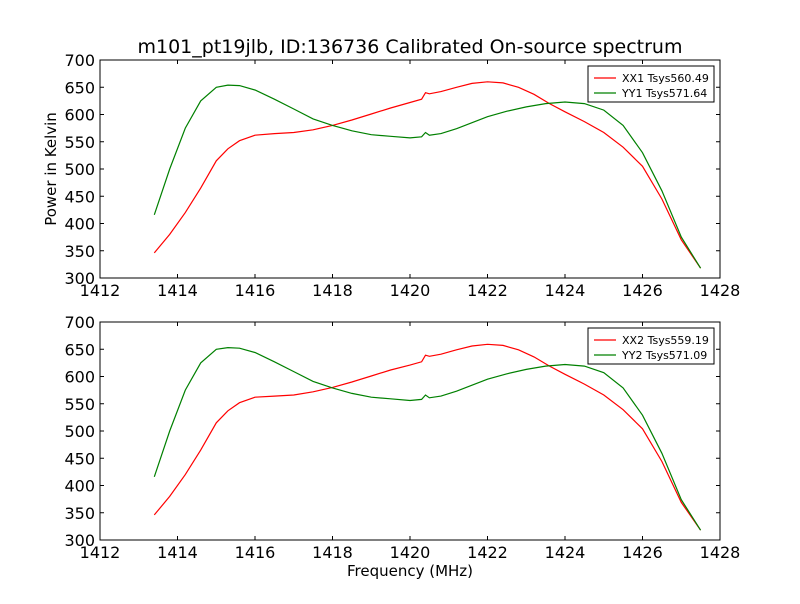 This screenshot has width=800, height=604. What do you see at coordinates (665, 78) in the screenshot?
I see `legend-label: XX1 Tsys560.49` at bounding box center [665, 78].